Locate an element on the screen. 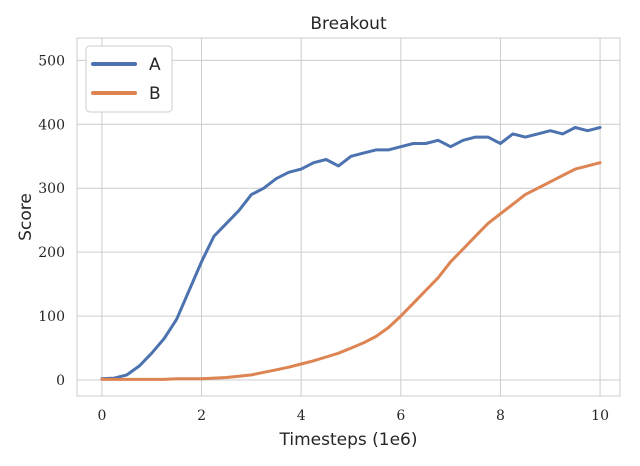 The image size is (640, 466). y-tick-label: 0 is located at coordinates (60, 381).